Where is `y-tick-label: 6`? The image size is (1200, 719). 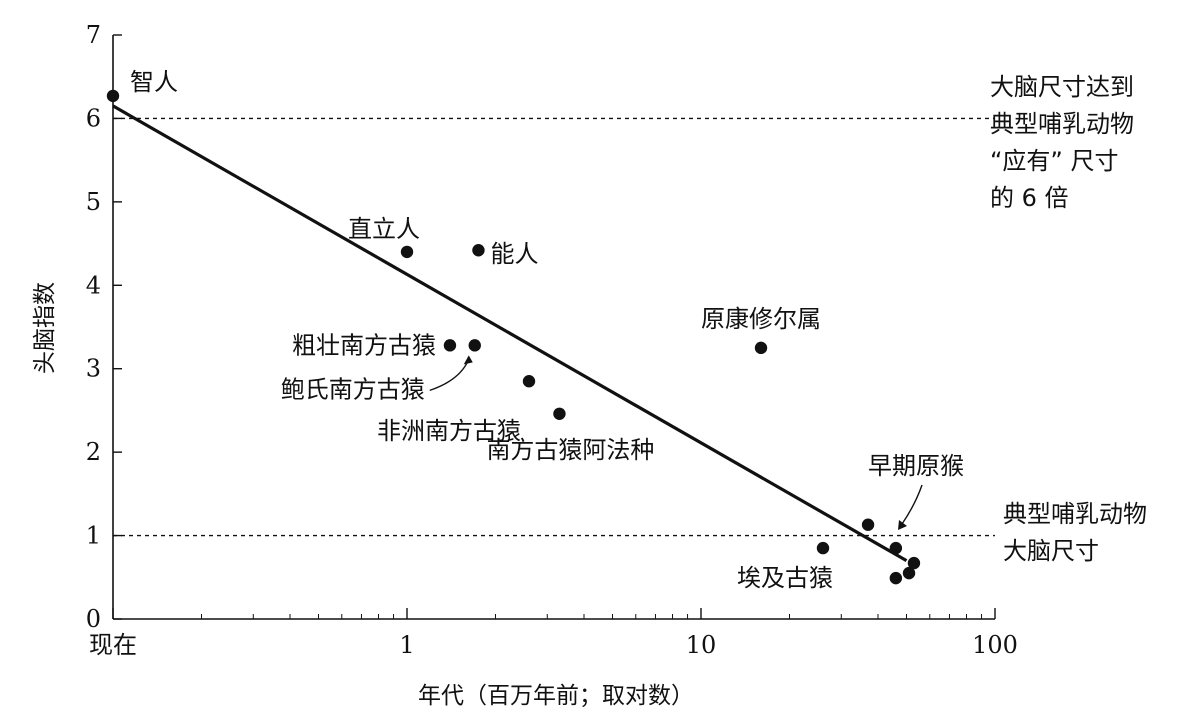
y-tick-label: 6 is located at coordinates (93, 118).